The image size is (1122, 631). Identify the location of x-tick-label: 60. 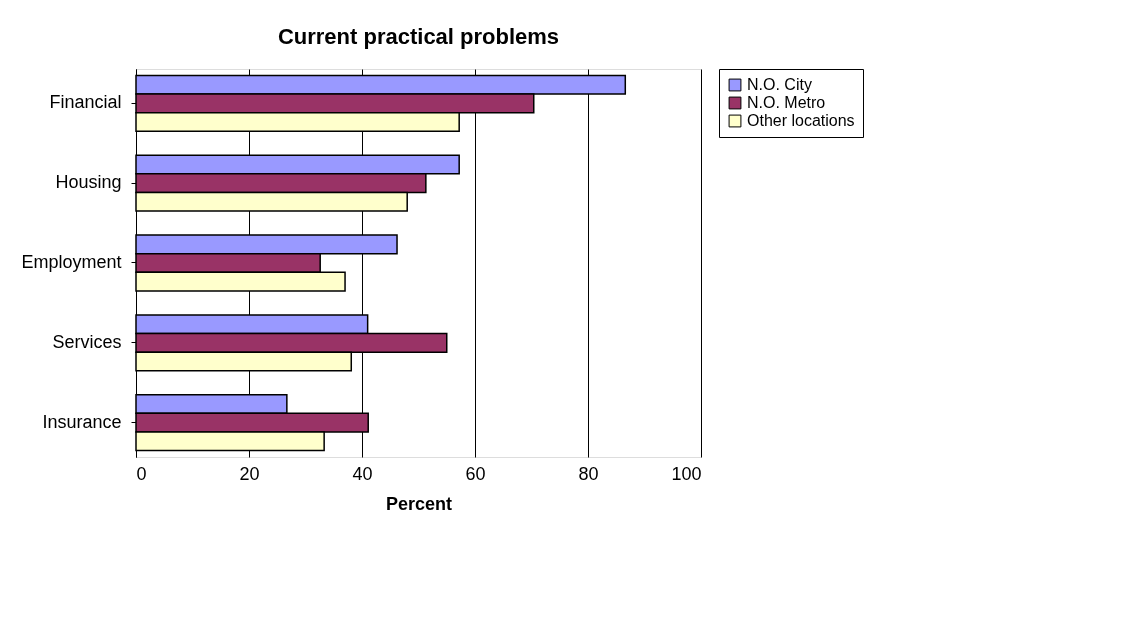
(475, 473).